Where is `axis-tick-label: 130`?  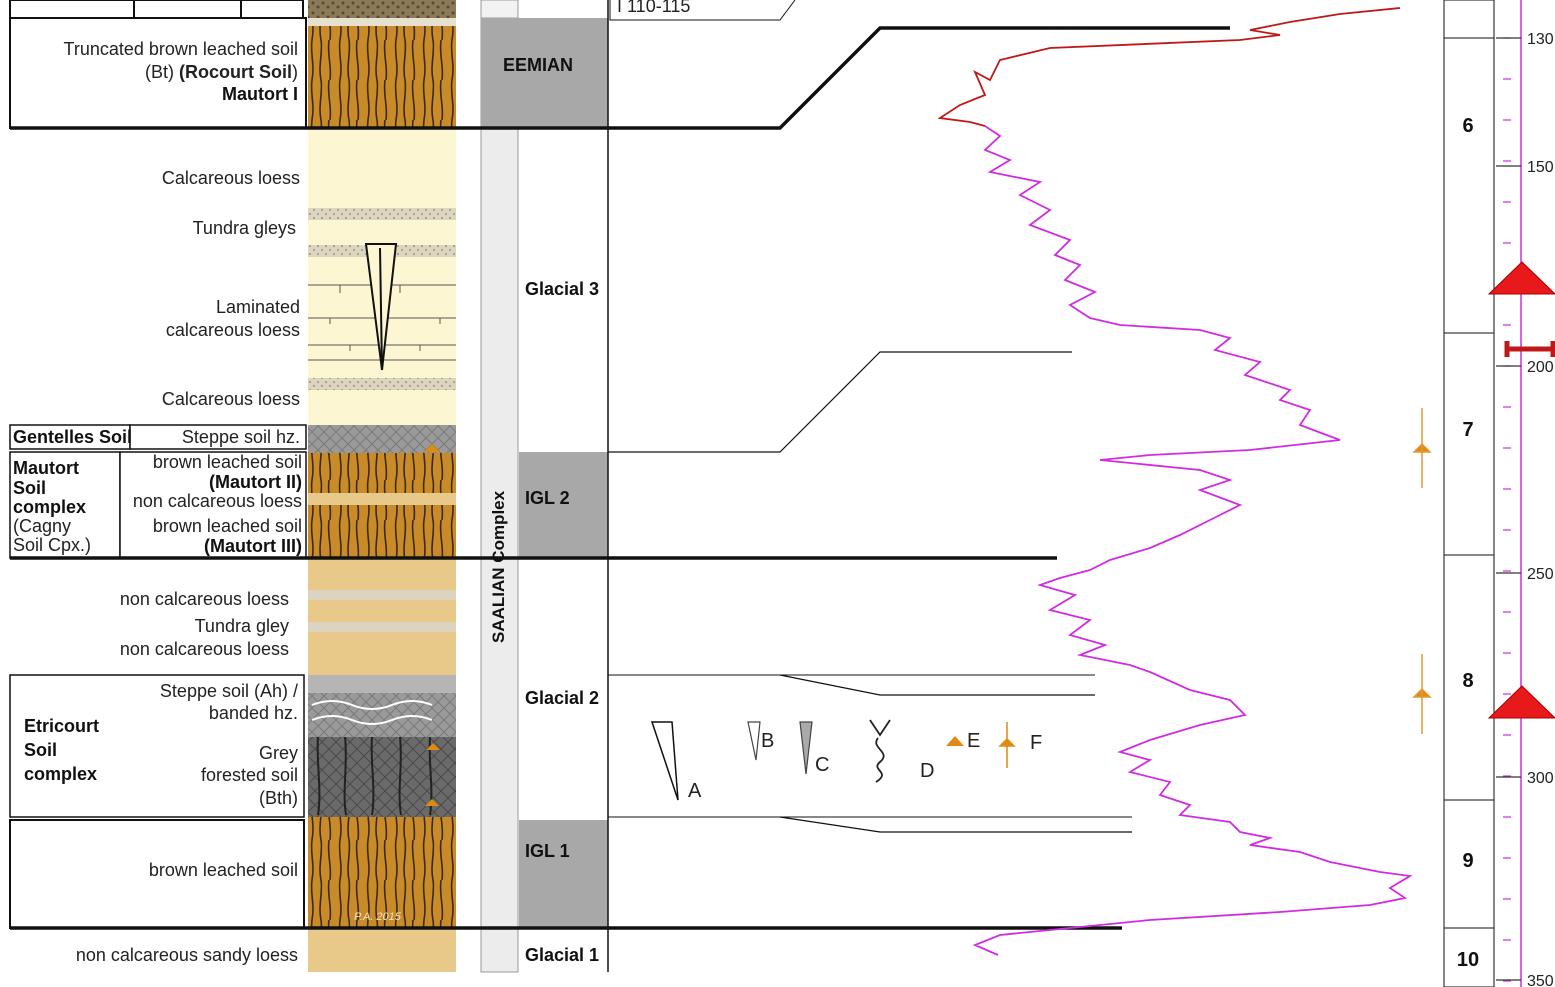 axis-tick-label: 130 is located at coordinates (1540, 39).